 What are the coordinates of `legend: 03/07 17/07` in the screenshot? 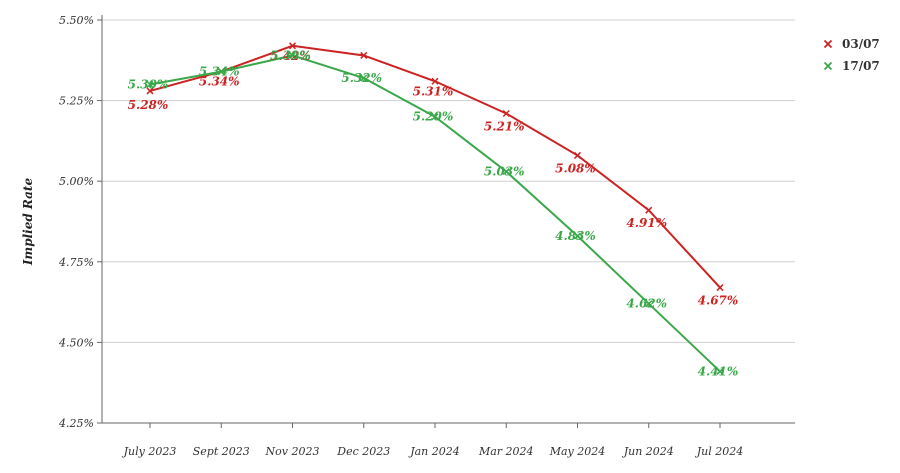 It's located at (851, 55).